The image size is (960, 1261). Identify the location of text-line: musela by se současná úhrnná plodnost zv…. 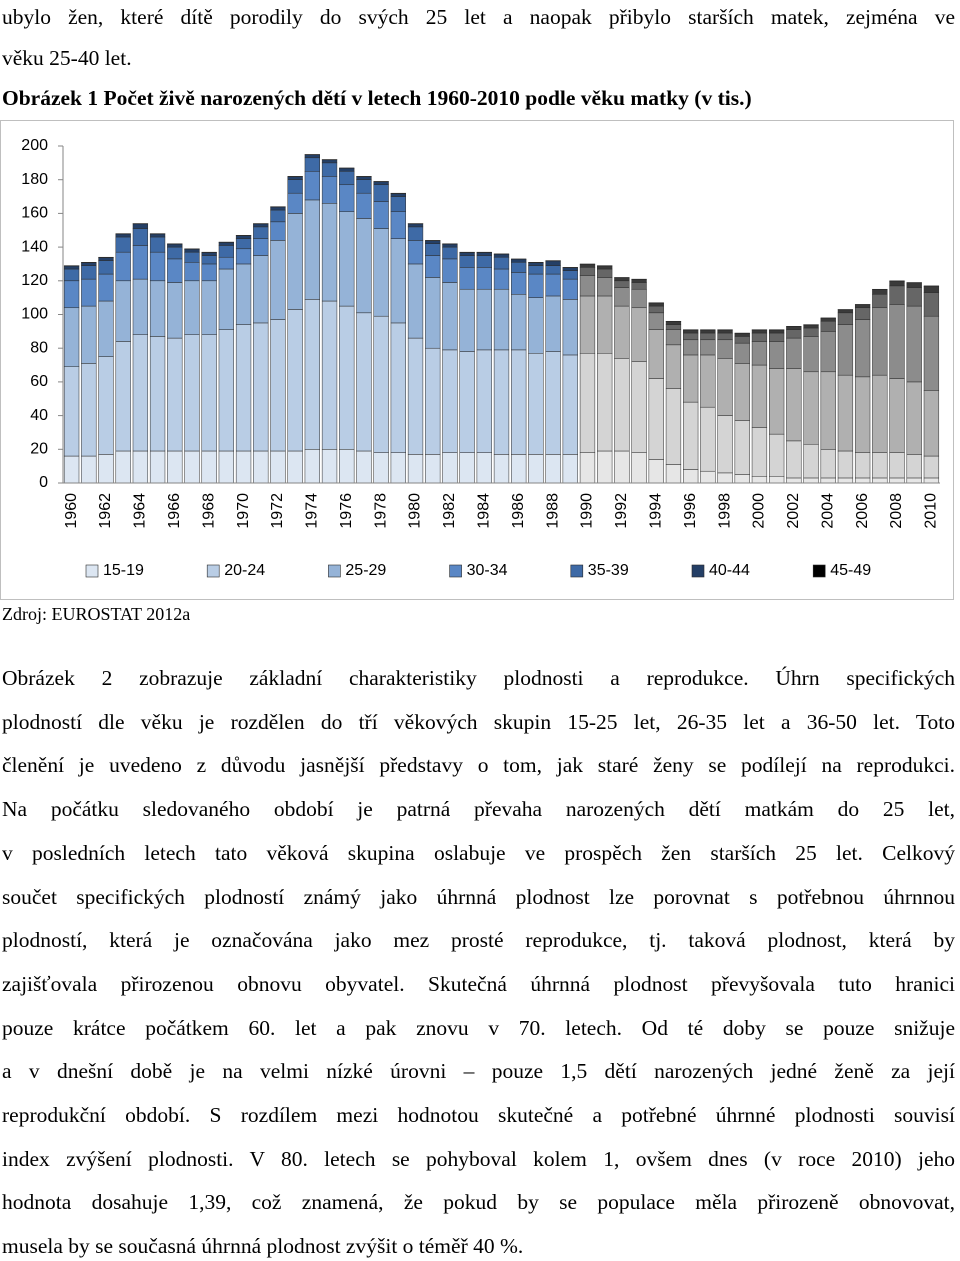
(263, 1246).